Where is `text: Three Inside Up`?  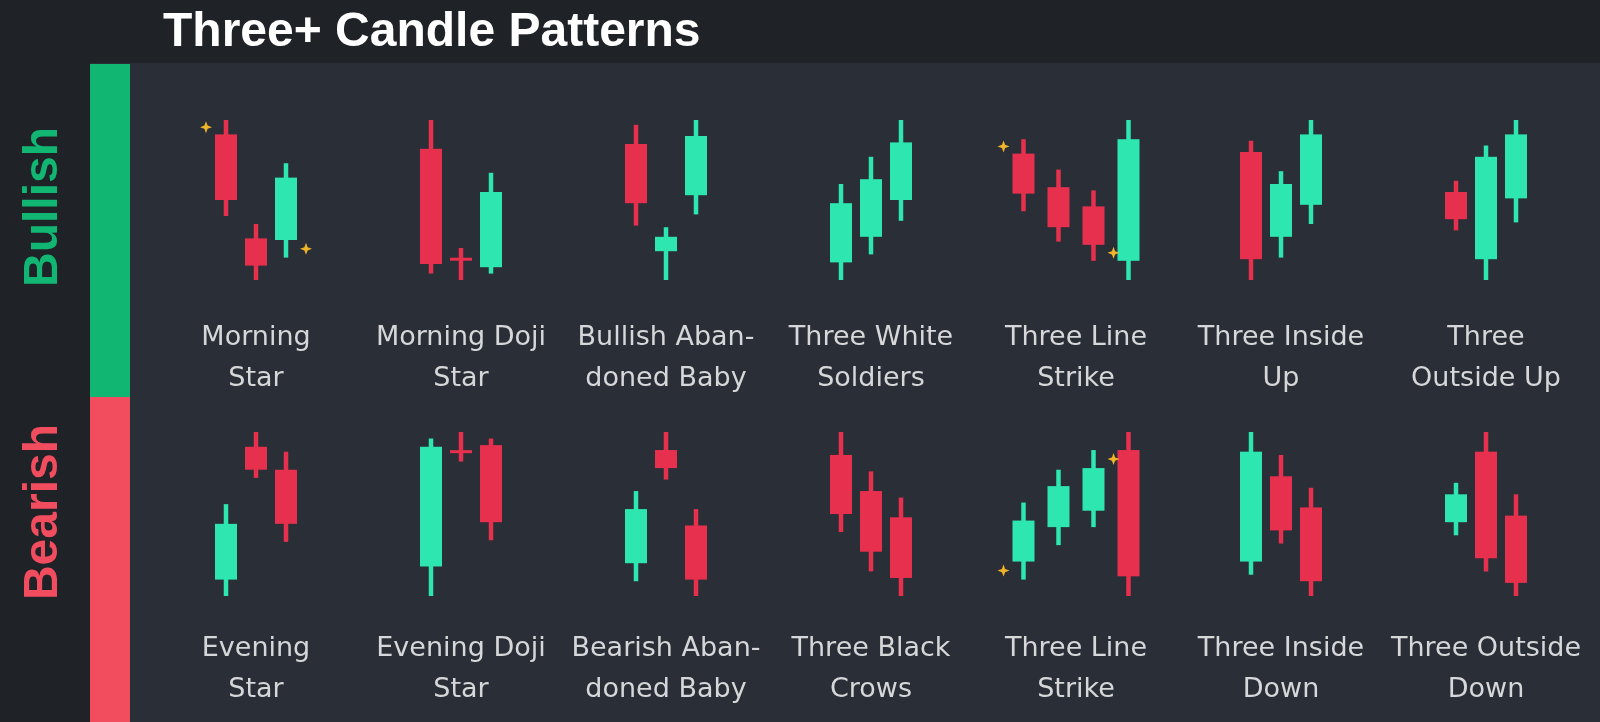
text: Three Inside Up is located at coordinates (1280, 356).